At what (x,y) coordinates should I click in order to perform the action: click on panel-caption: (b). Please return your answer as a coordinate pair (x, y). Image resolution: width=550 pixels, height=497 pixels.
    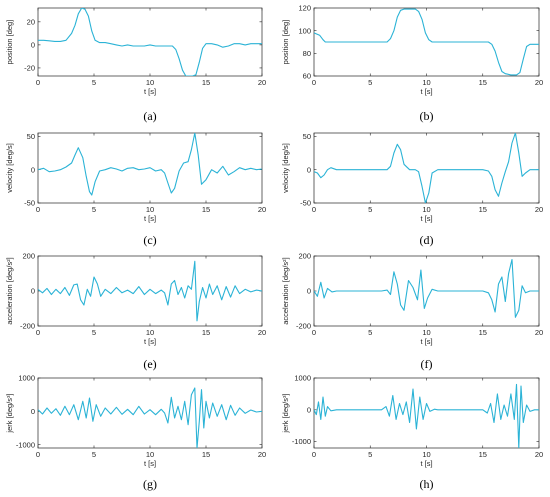
    Looking at the image, I should click on (427, 116).